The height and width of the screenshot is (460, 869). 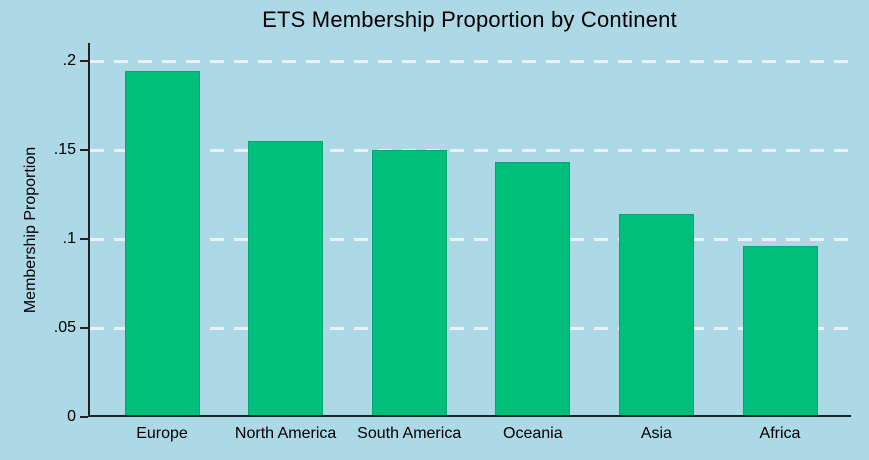 What do you see at coordinates (470, 150) in the screenshot?
I see `gridline-.15` at bounding box center [470, 150].